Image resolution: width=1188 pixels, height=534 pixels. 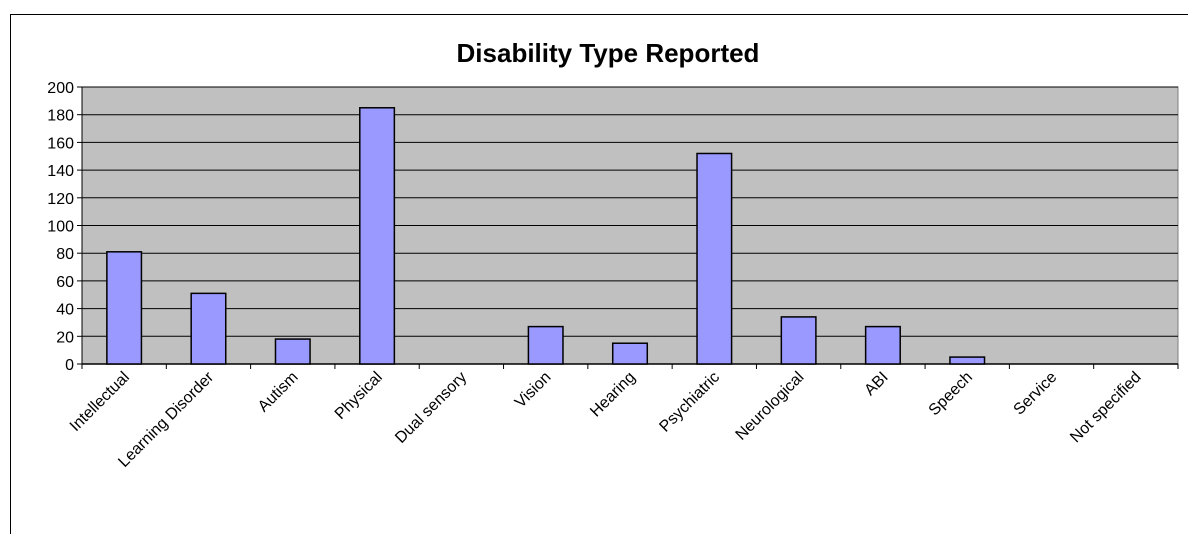 What do you see at coordinates (770, 406) in the screenshot?
I see `x-tick-label-8: Neurological` at bounding box center [770, 406].